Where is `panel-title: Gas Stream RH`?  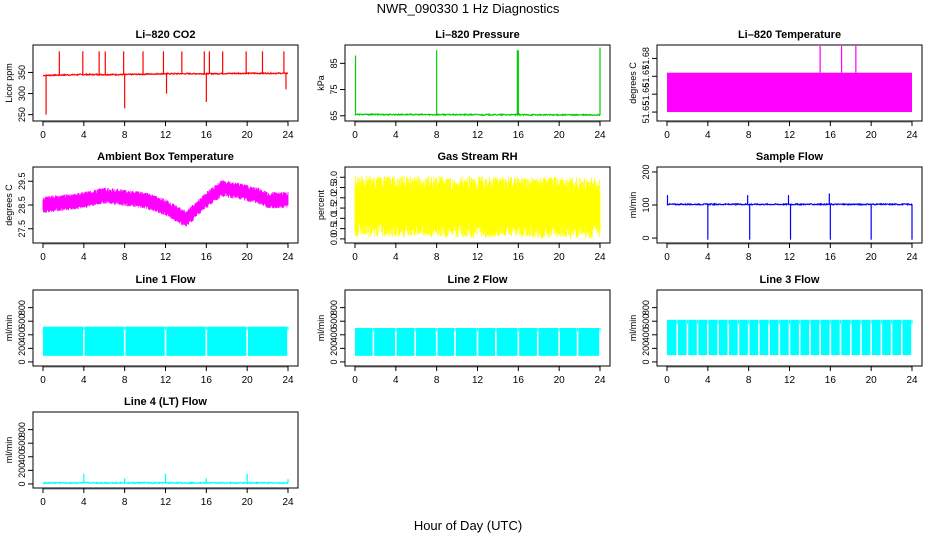 panel-title: Gas Stream RH is located at coordinates (477, 157).